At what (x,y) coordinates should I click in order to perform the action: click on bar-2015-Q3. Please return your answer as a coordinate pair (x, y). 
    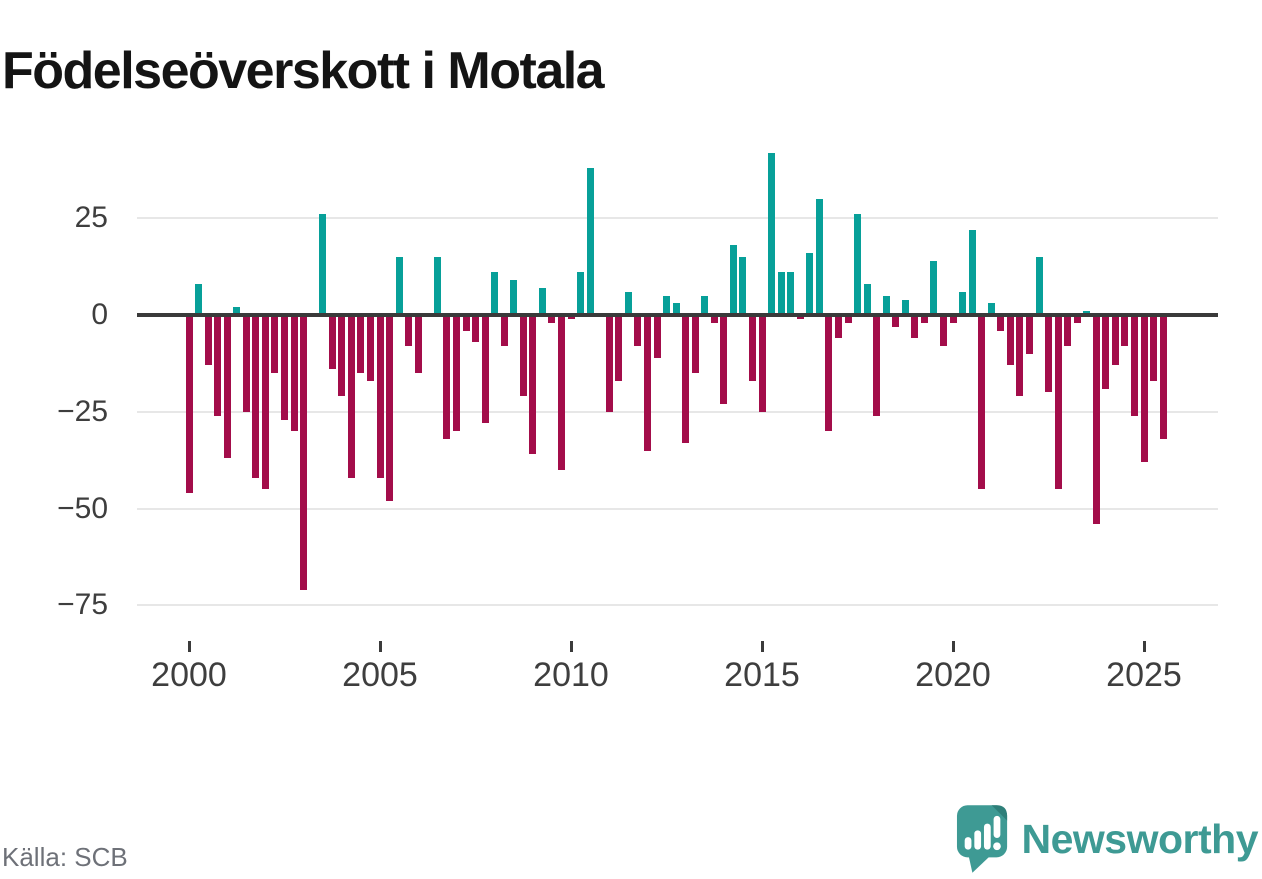
    Looking at the image, I should click on (781, 293).